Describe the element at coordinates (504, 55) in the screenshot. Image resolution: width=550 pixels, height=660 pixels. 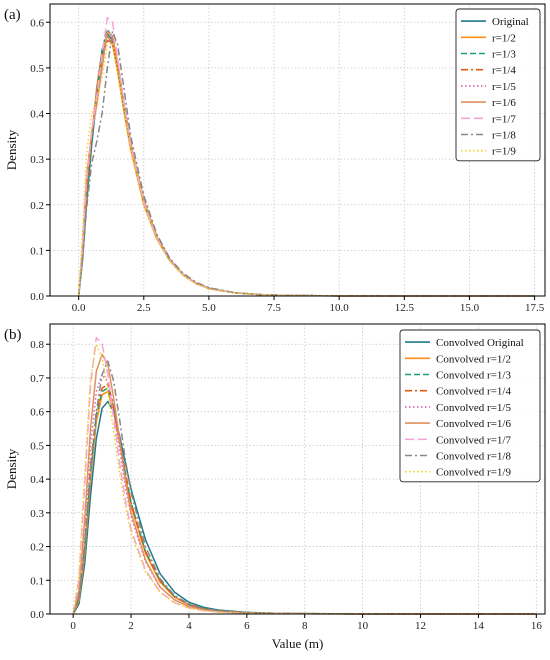
I see `legend-label: r=1/3` at that location.